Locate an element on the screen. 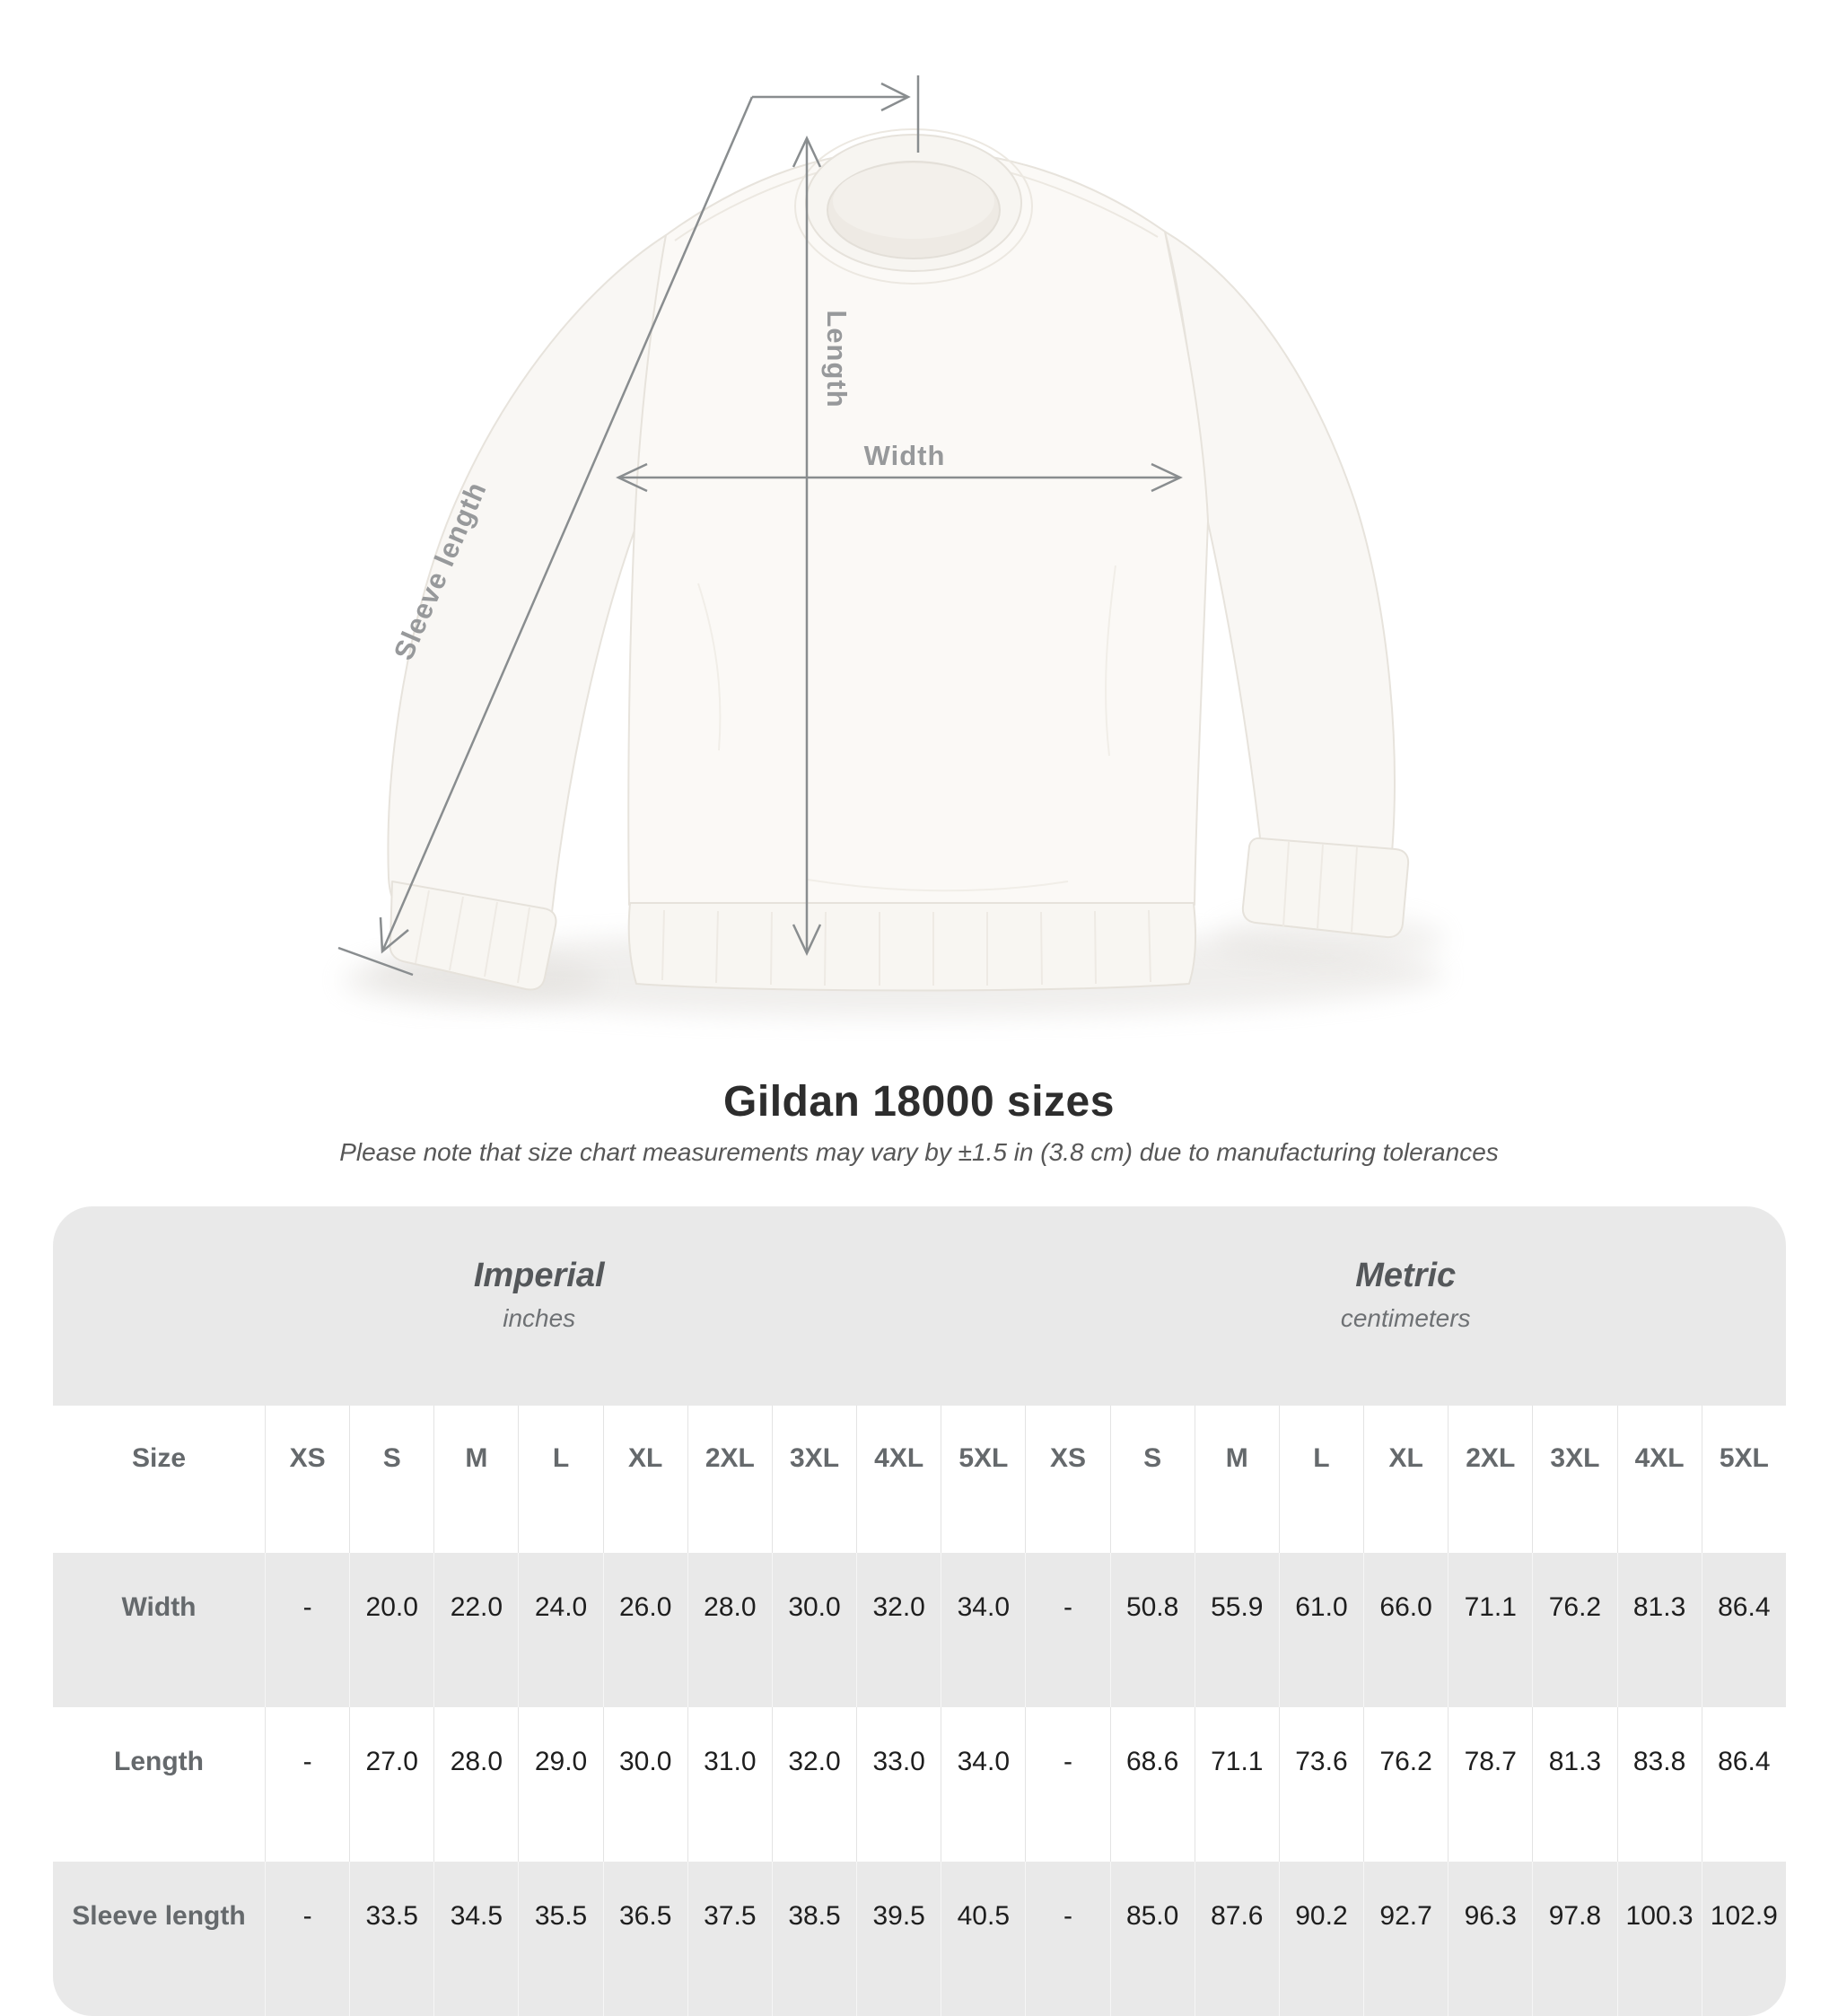 Image resolution: width=1838 pixels, height=2016 pixels. value-cell: 36.5 is located at coordinates (644, 1939).